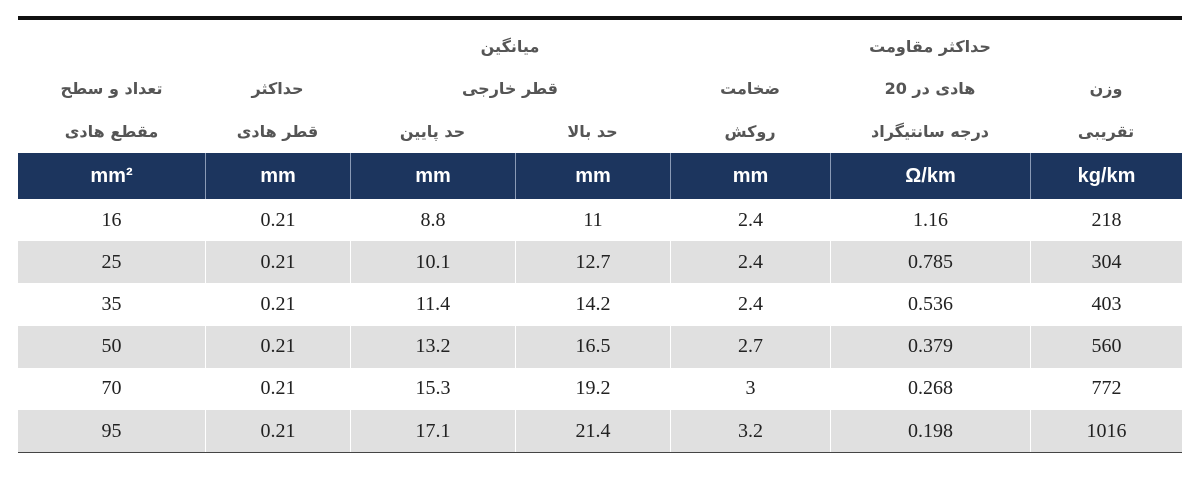 The height and width of the screenshot is (481, 1200). I want to click on column-header: قطر هادی, so click(277, 131).